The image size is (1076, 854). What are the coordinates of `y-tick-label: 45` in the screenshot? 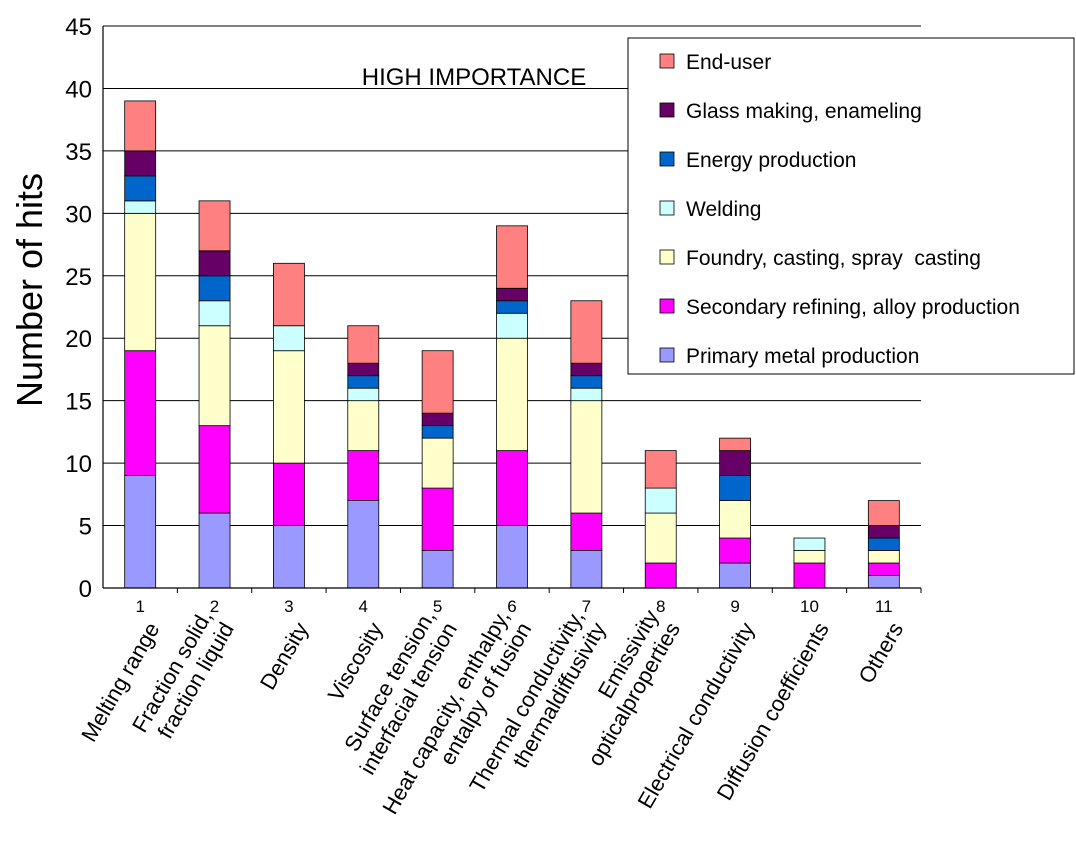 It's located at (78, 27).